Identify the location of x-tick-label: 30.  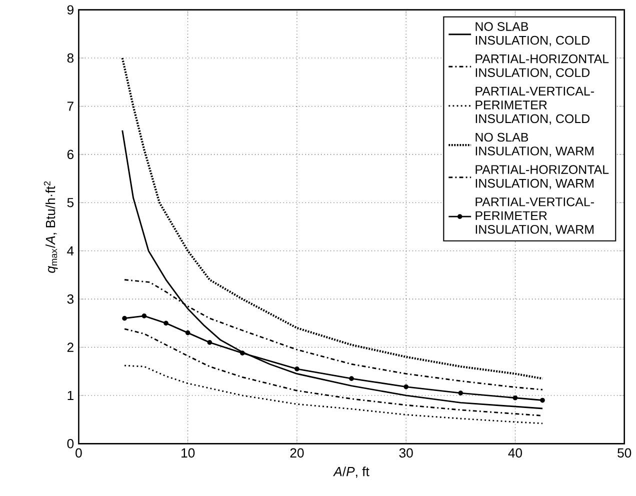
(406, 453).